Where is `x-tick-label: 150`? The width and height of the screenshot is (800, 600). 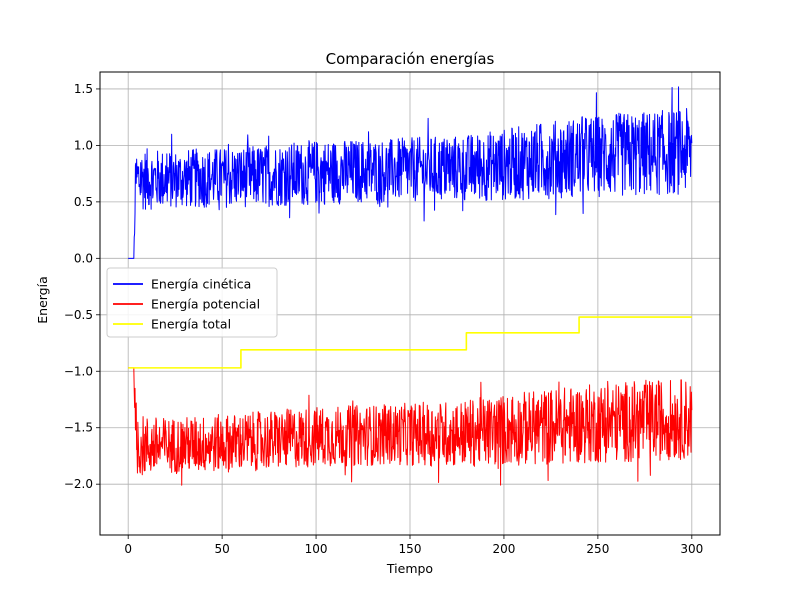 x-tick-label: 150 is located at coordinates (410, 549).